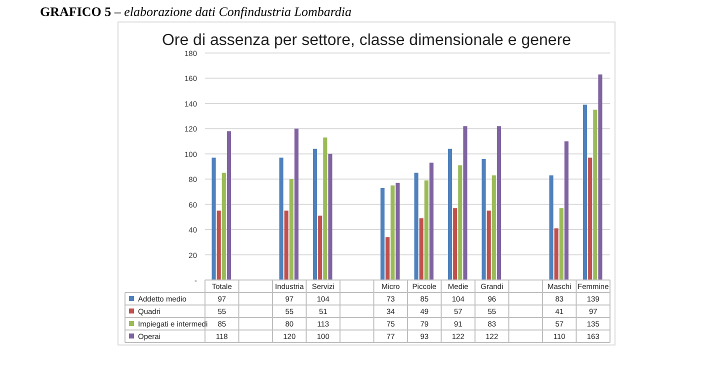 The image size is (725, 390). I want to click on text: GRAFICO 5, so click(76, 11).